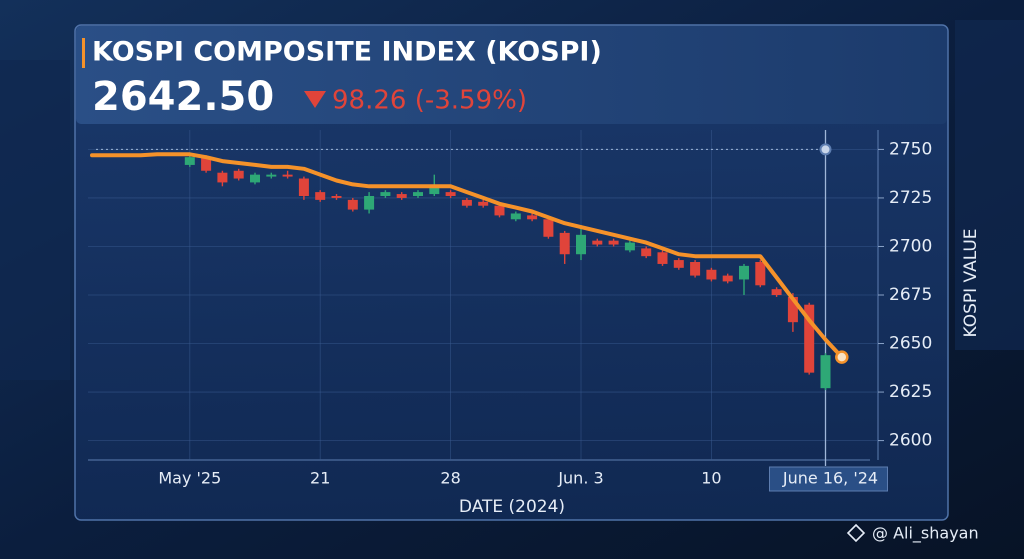  I want to click on y-tick-label: 2675, so click(910, 295).